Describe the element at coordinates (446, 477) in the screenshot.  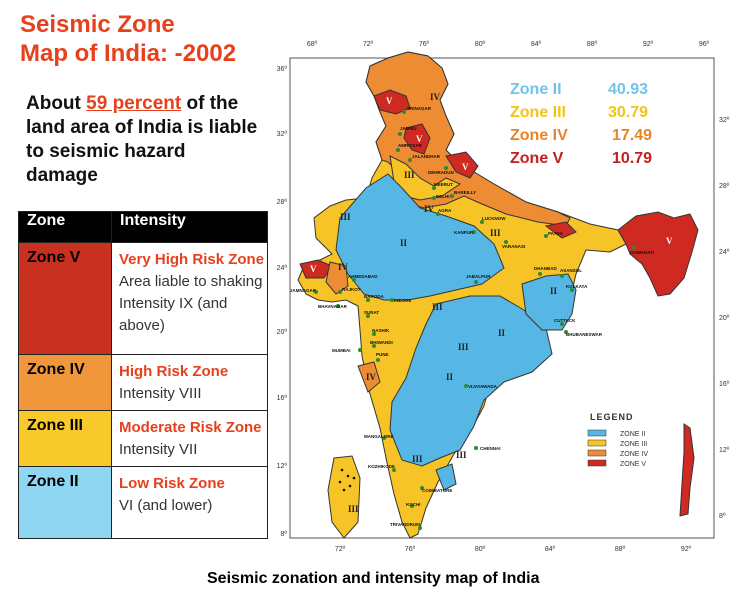
I see `zone-2-small` at that location.